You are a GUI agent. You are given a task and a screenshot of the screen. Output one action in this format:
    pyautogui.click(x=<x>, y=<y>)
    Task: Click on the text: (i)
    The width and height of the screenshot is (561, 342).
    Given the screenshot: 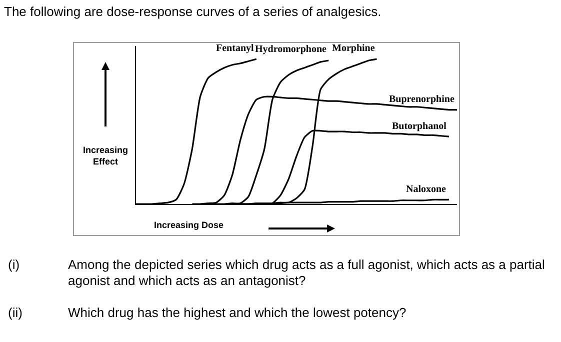 What is the action you would take?
    pyautogui.click(x=14, y=265)
    